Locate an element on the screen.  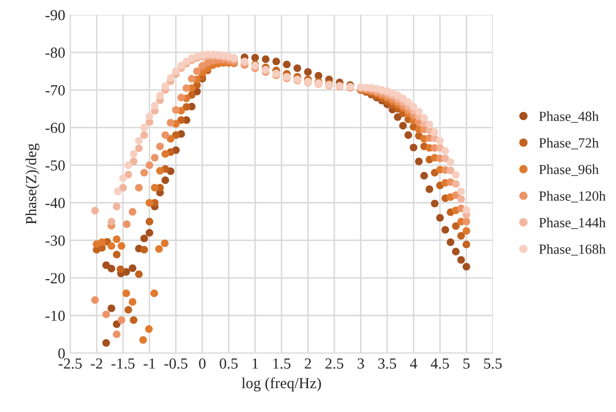
x-tick-label: -2.5 is located at coordinates (70, 363).